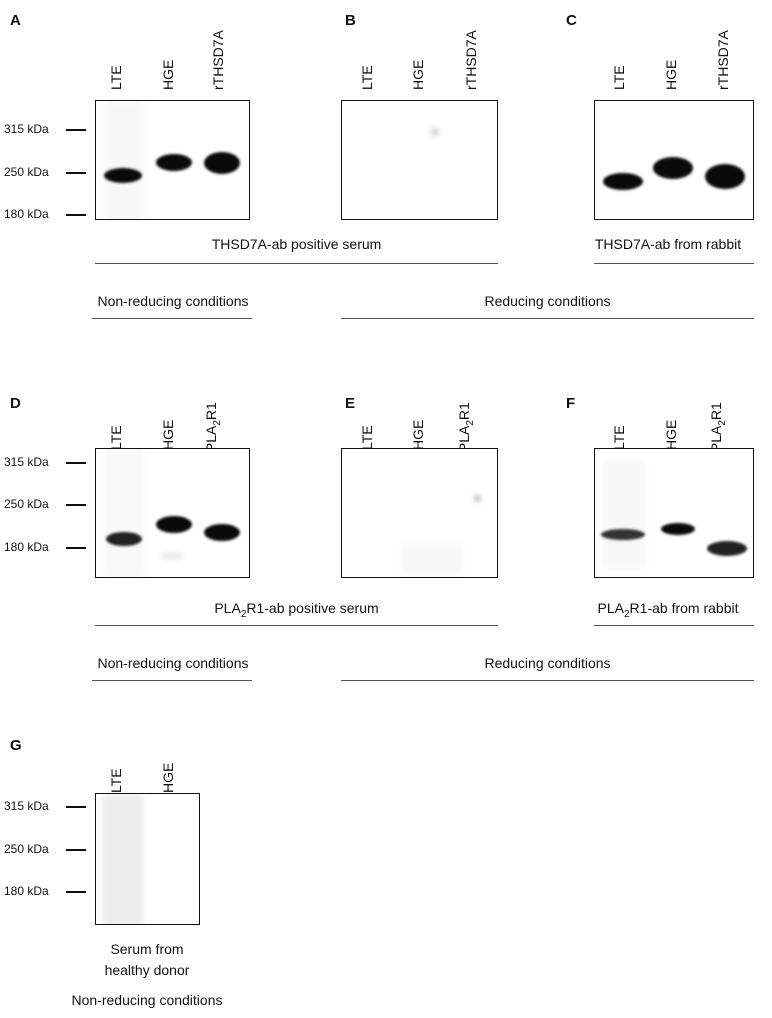  What do you see at coordinates (367, 437) in the screenshot?
I see `lane-label-e-lte: LTE` at bounding box center [367, 437].